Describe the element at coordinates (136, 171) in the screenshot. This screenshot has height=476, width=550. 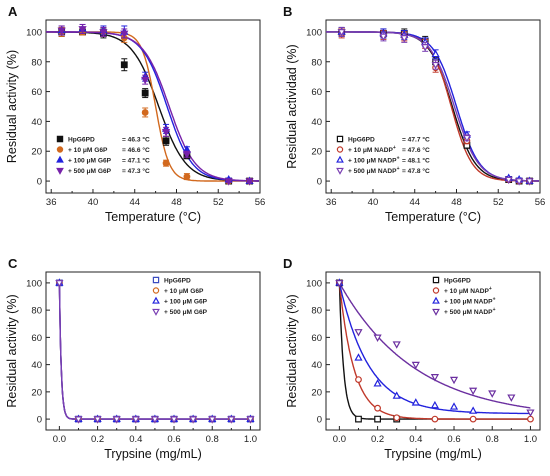
I see `legend-value: = 47.3 °C` at that location.